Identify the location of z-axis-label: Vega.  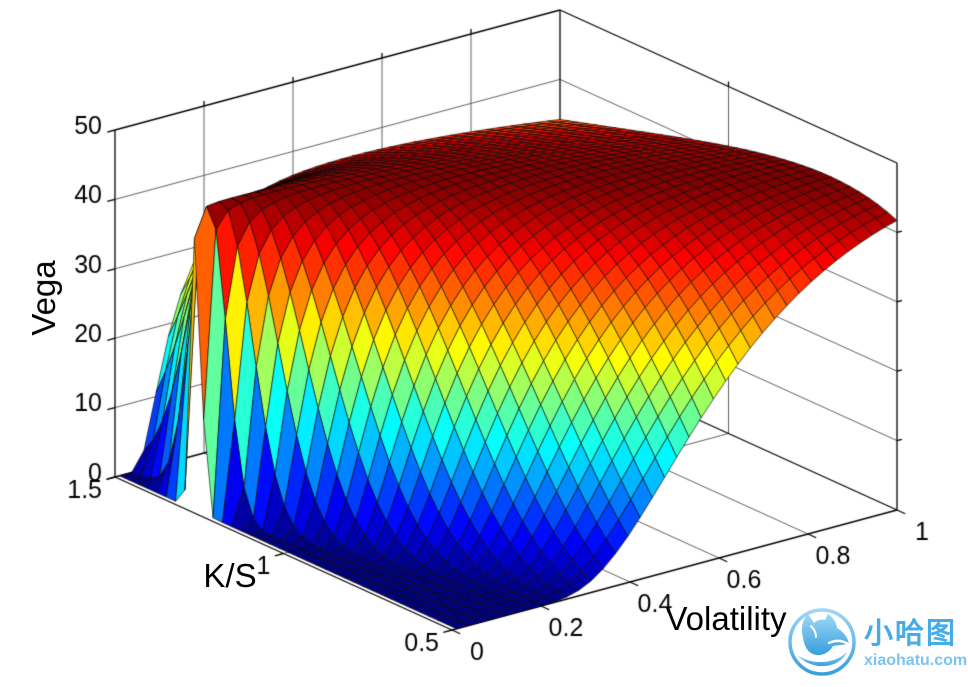
(43, 298).